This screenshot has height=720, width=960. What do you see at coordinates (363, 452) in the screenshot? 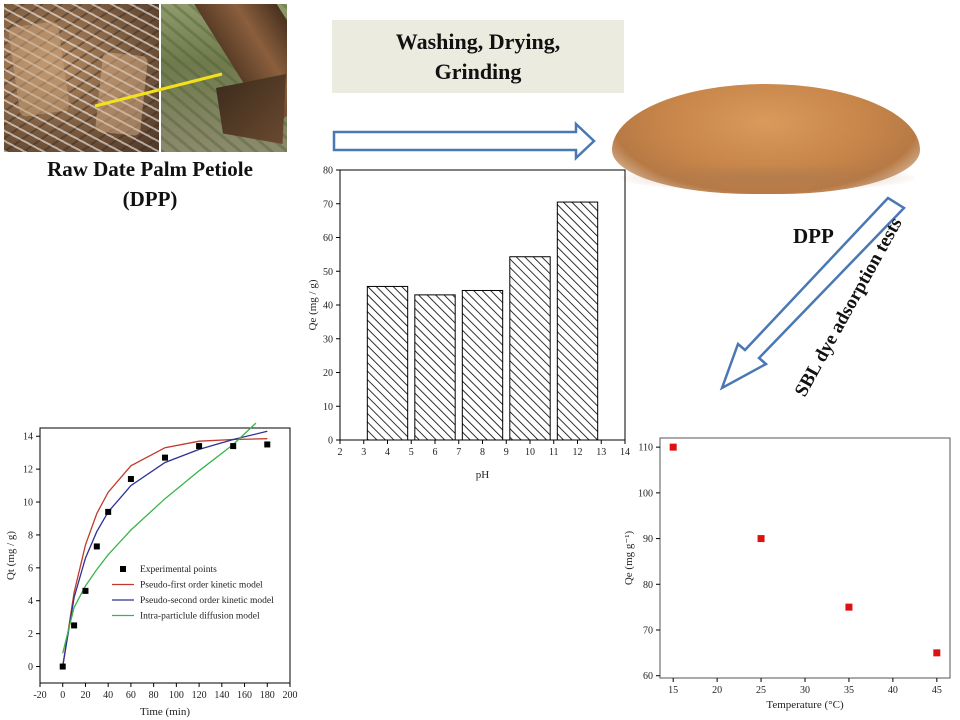
I see `x-tick-label: 3` at bounding box center [363, 452].